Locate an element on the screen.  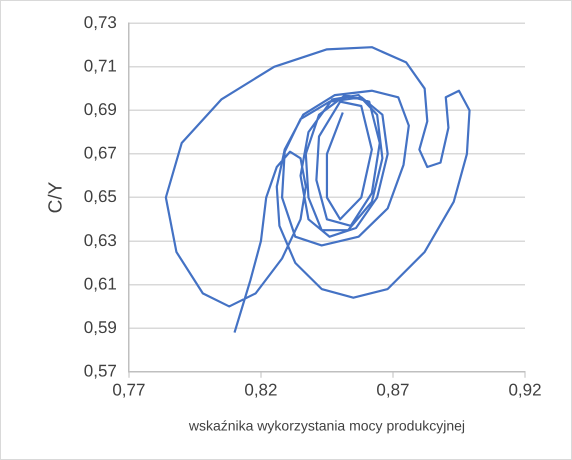
y-tick-label: 0,67 is located at coordinates (100, 153).